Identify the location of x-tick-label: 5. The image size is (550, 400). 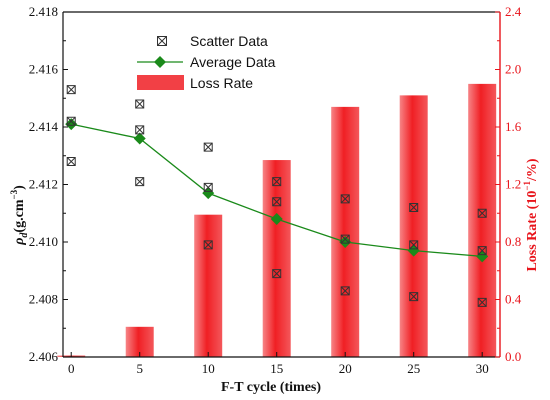
(139, 368).